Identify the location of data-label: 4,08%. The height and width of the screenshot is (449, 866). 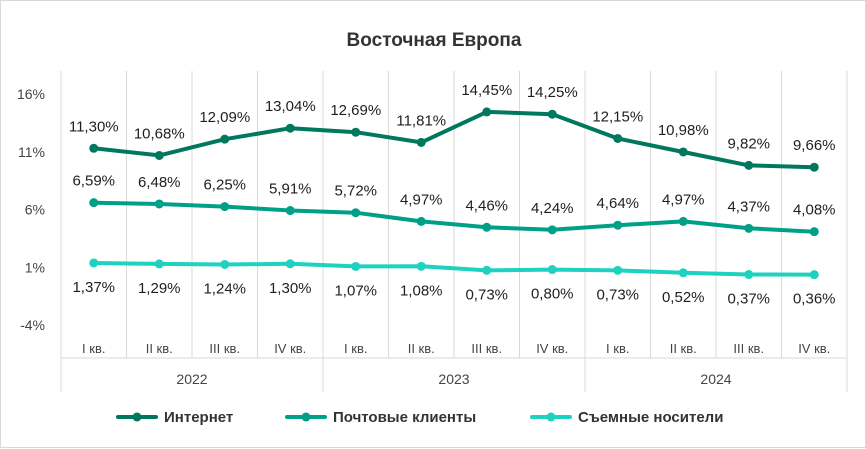
(814, 210).